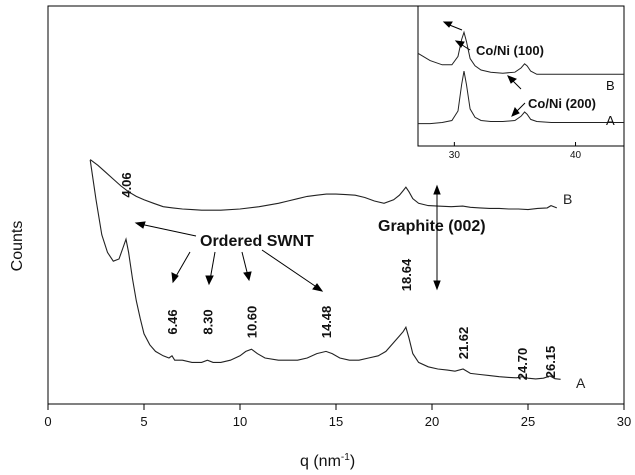 This screenshot has height=475, width=635. What do you see at coordinates (17, 246) in the screenshot?
I see `y-axis-title: Counts` at bounding box center [17, 246].